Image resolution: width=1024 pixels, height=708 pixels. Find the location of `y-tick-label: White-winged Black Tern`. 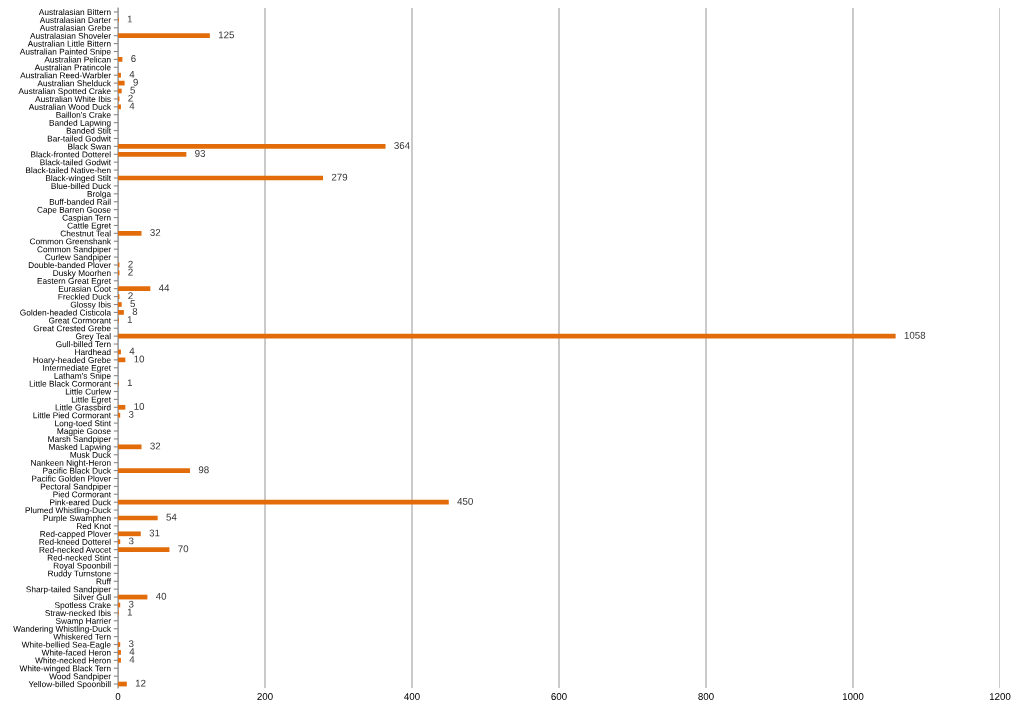

y-tick-label: White-winged Black Tern is located at coordinates (65, 669).